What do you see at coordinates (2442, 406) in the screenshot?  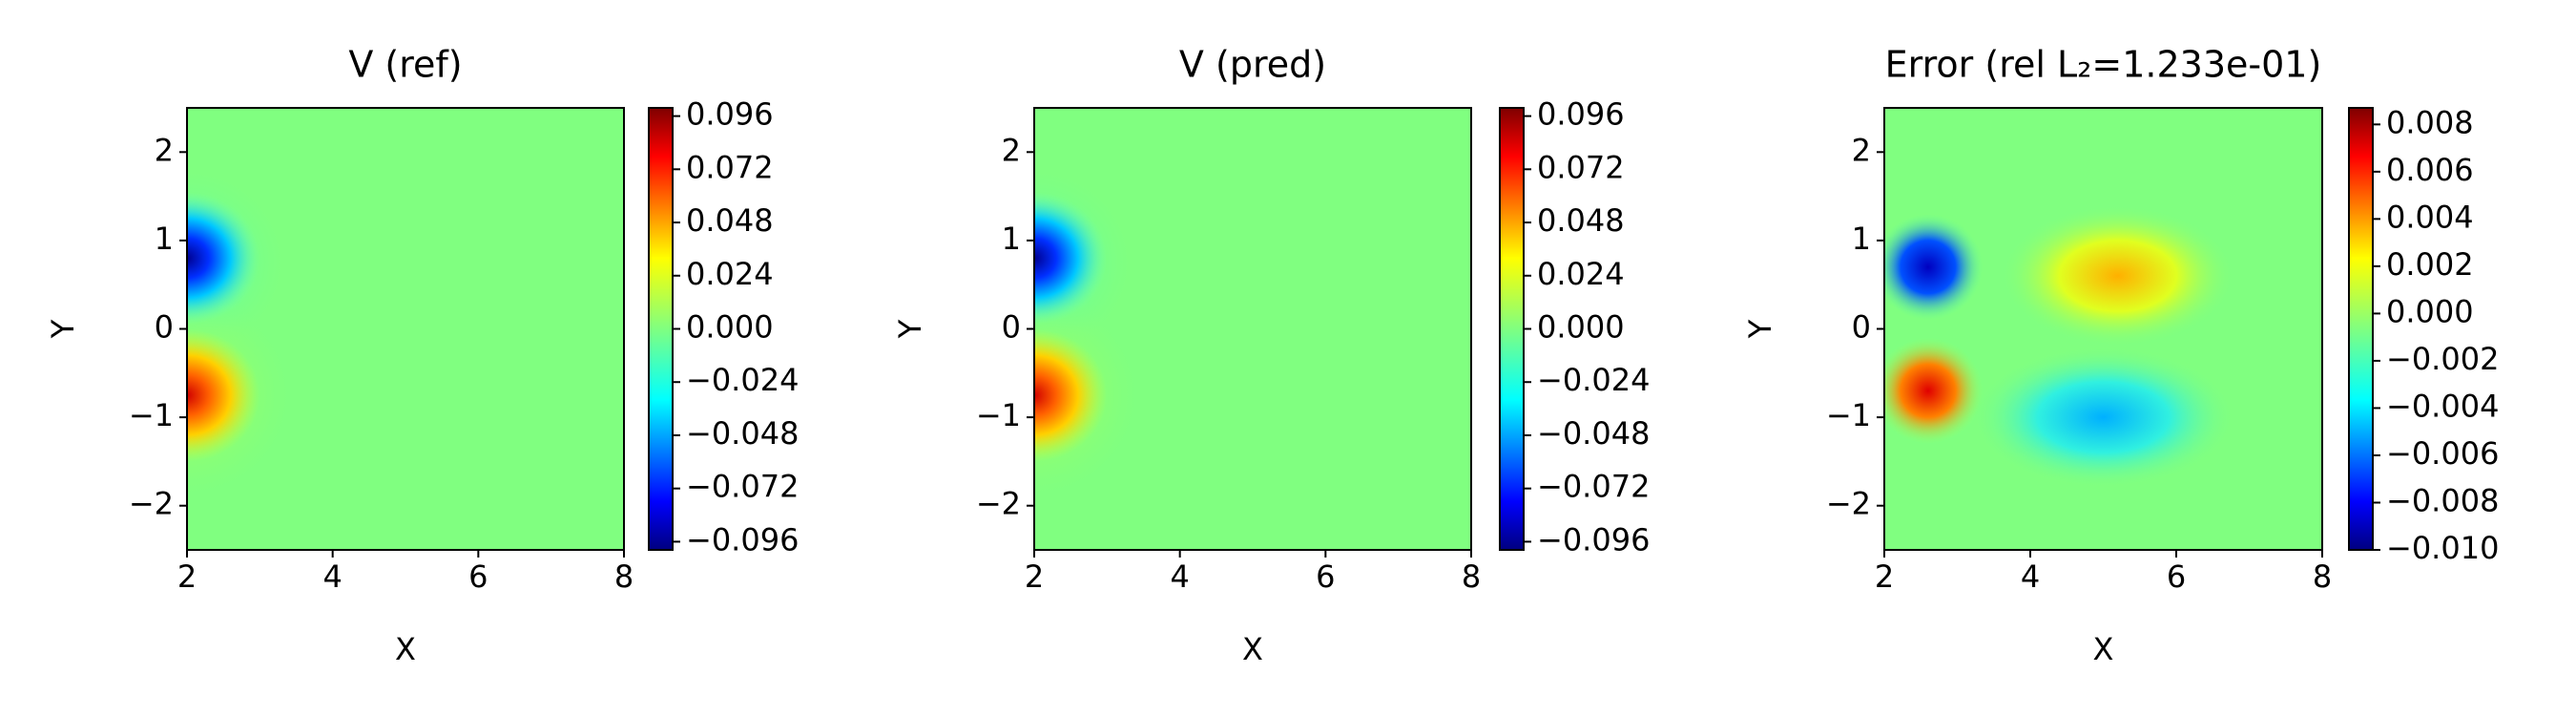 I see `colorbar-tick-label: −0.004` at bounding box center [2442, 406].